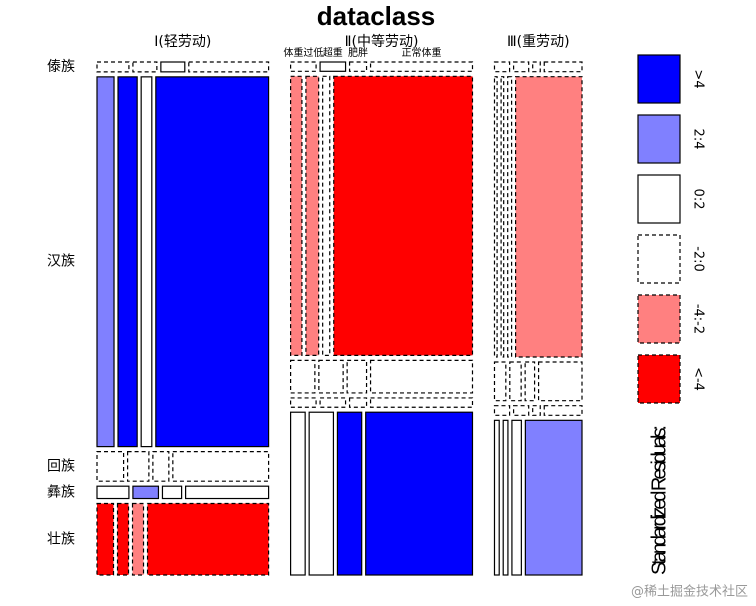 Image resolution: width=756 pixels, height=606 pixels. What do you see at coordinates (61, 262) in the screenshot?
I see `row-label: 汉族` at bounding box center [61, 262].